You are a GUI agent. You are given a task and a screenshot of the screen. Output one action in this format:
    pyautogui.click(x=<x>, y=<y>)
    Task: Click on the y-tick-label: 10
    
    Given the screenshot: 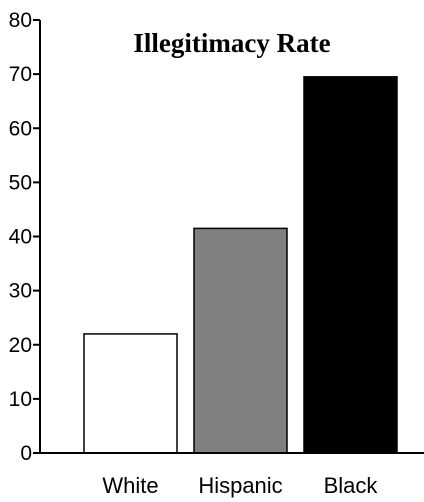 What is the action you would take?
    pyautogui.click(x=20, y=399)
    